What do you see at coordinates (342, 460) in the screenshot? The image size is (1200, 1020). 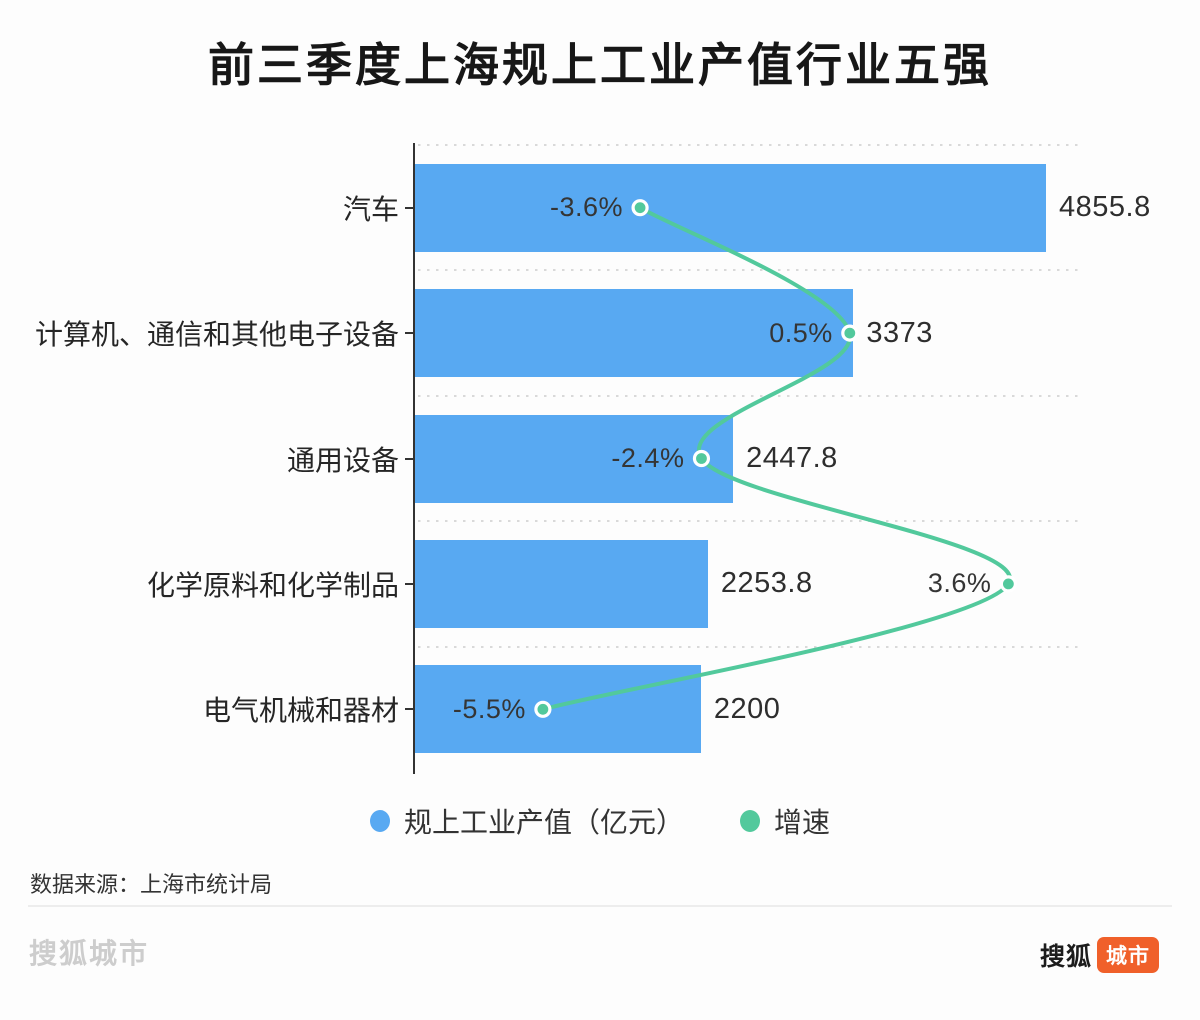 I see `category-label: 通用设备` at bounding box center [342, 460].